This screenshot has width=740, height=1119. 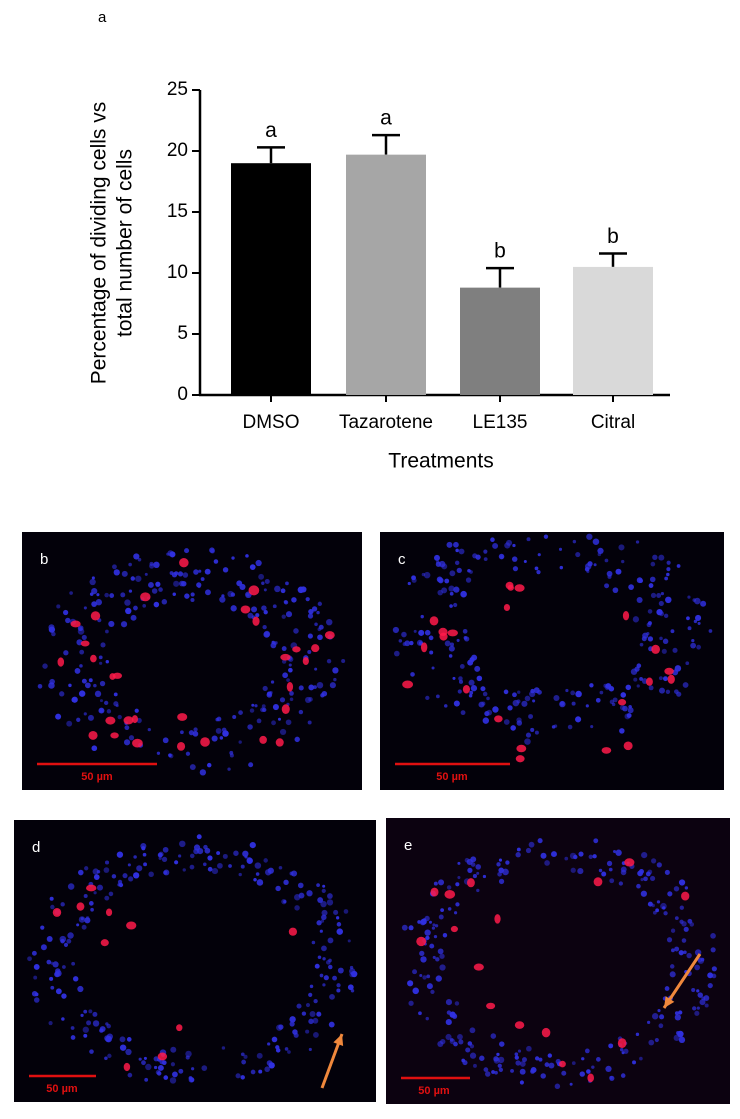 What do you see at coordinates (500, 422) in the screenshot?
I see `x-tick-label: LE135` at bounding box center [500, 422].